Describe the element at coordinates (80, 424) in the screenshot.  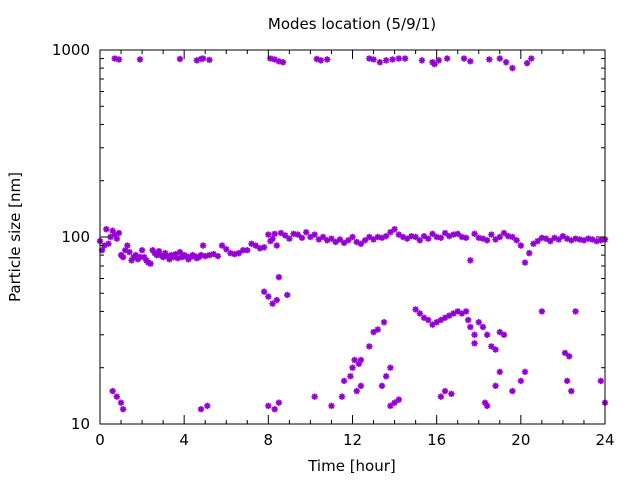
I see `y-tick-label: 10` at that location.